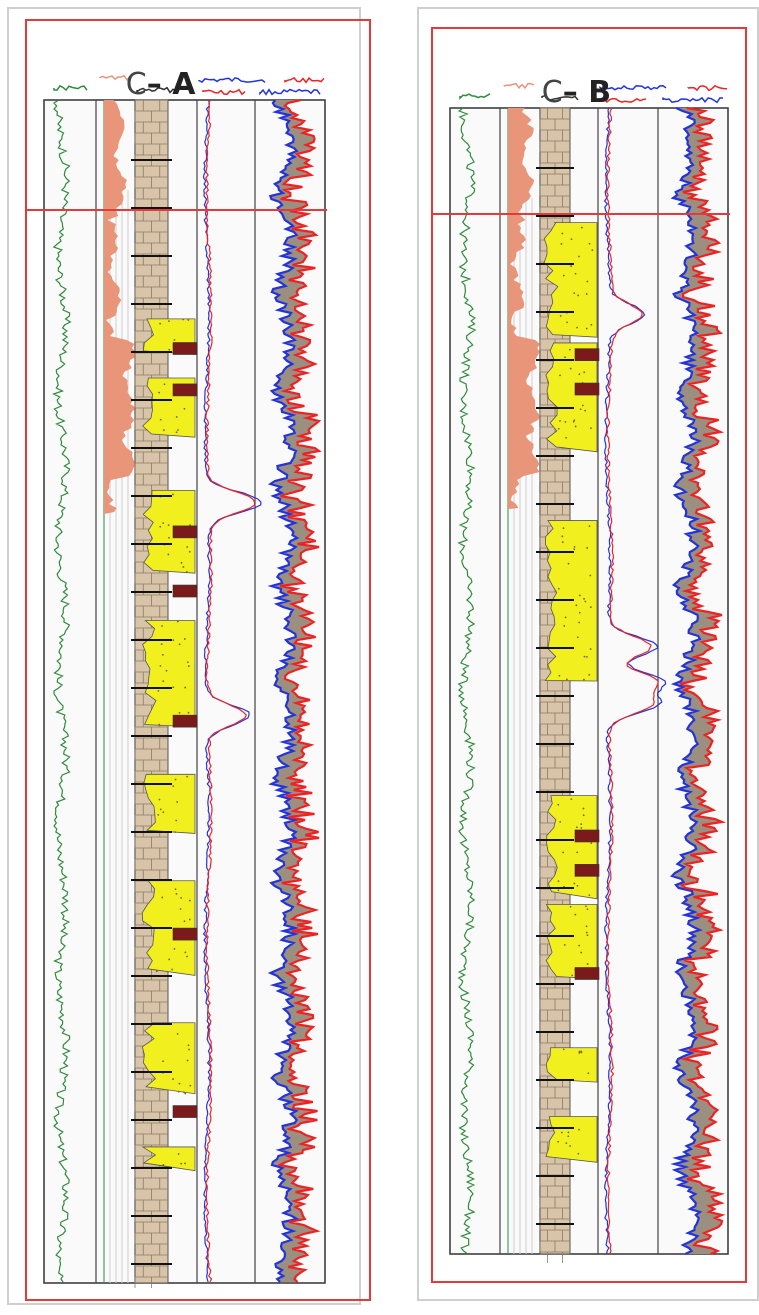 This screenshot has width=759, height=1315. What do you see at coordinates (284, 691) in the screenshot?
I see `neutron-curve` at bounding box center [284, 691].